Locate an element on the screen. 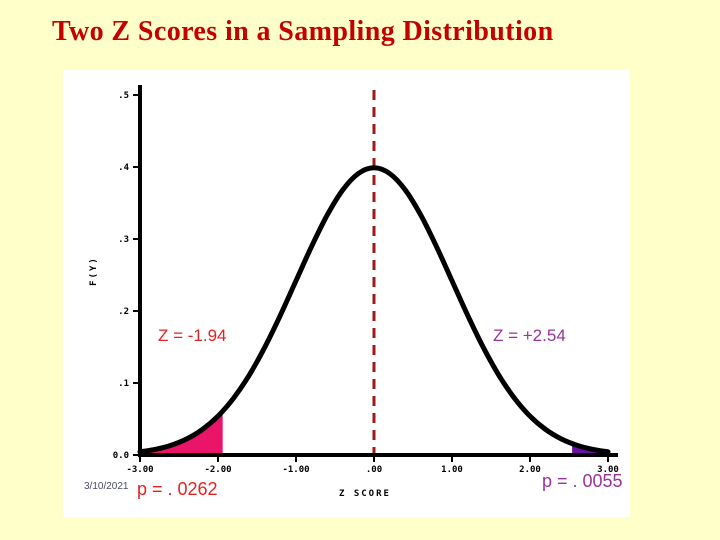  svg-text: .00 is located at coordinates (374, 470).